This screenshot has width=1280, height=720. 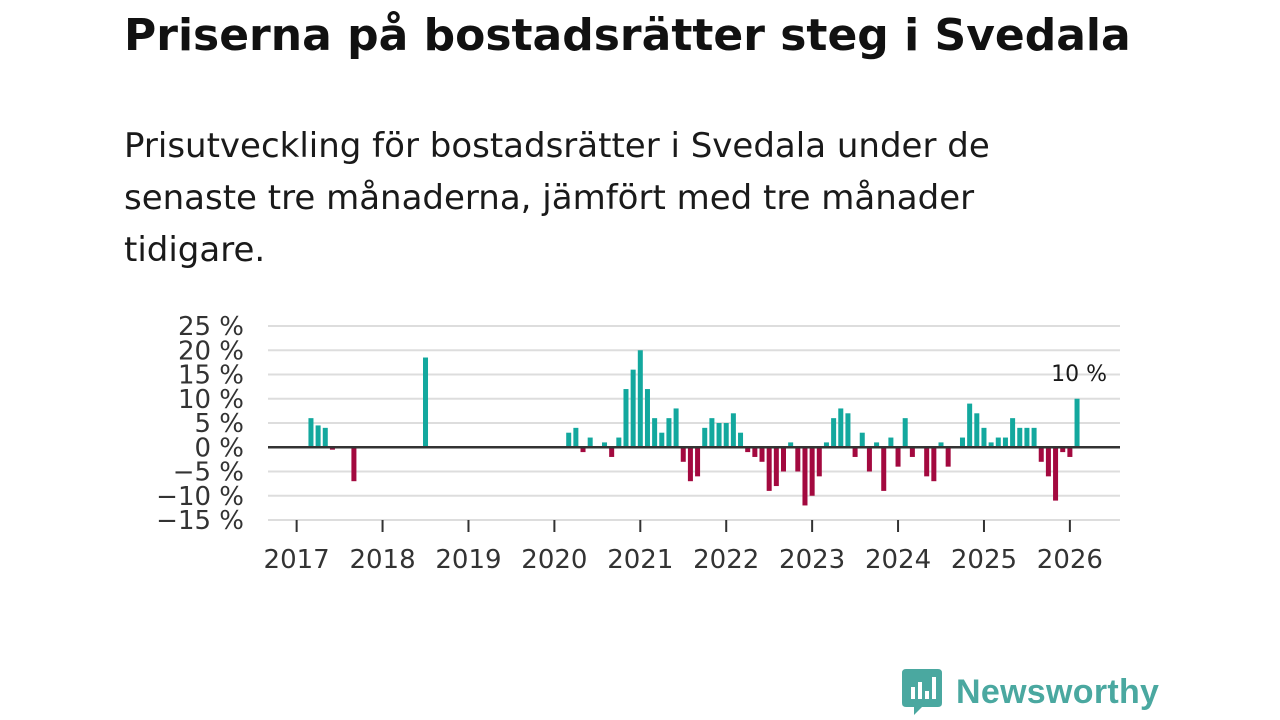 I want to click on x-tick-label: 2026, so click(x=1070, y=560).